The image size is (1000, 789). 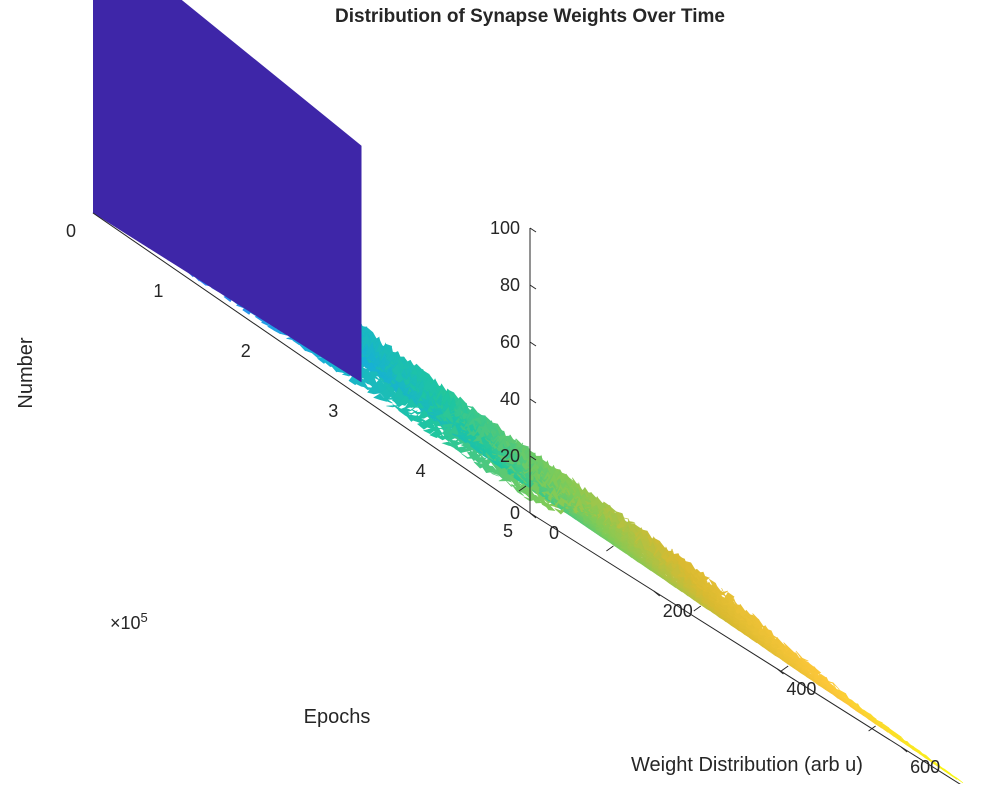 What do you see at coordinates (333, 411) in the screenshot?
I see `epoch-tick-label: 3` at bounding box center [333, 411].